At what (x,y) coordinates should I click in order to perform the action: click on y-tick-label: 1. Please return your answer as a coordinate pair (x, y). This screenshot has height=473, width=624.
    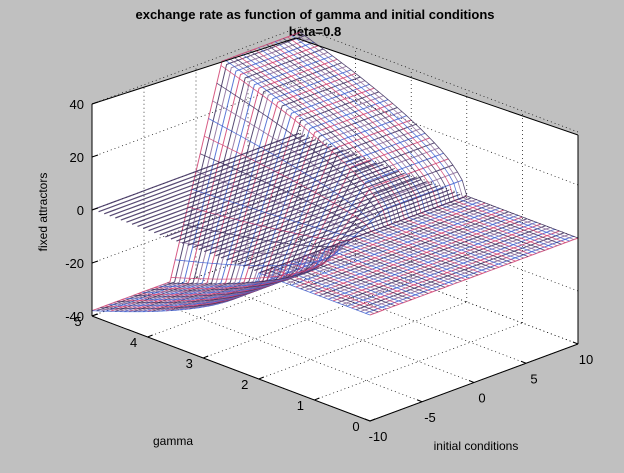
    Looking at the image, I should click on (300, 405).